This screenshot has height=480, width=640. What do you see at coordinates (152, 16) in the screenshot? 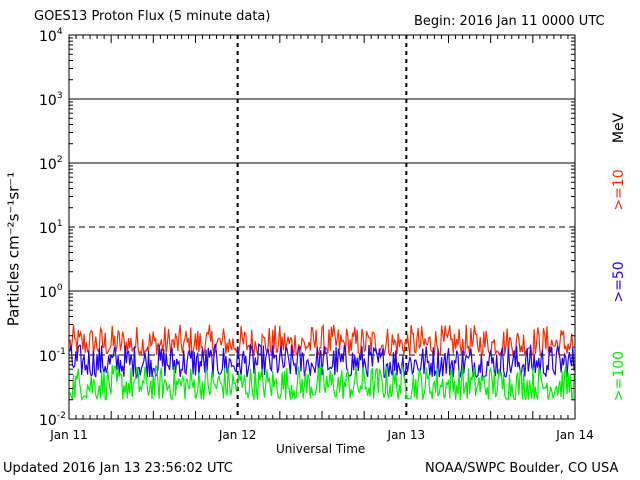
I see `chart-title: GOES13 Proton Flux (5 minute data)` at bounding box center [152, 16].